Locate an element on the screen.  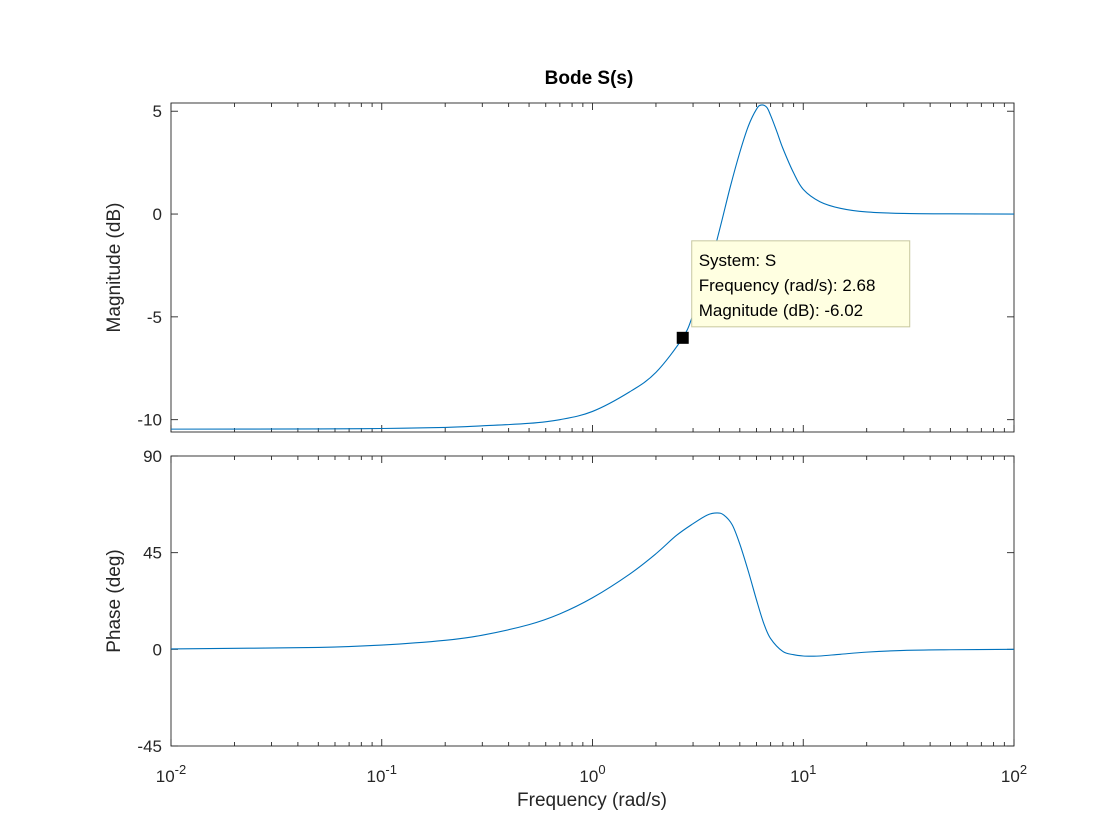
datatip-system-label: System: S is located at coordinates (737, 260).